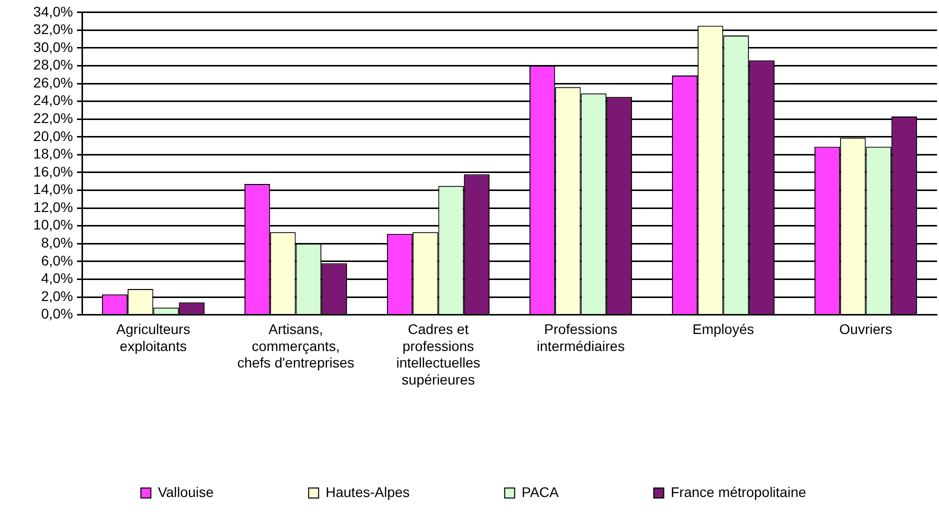 The image size is (939, 512). I want to click on legend-label: France métropolitaine, so click(738, 492).